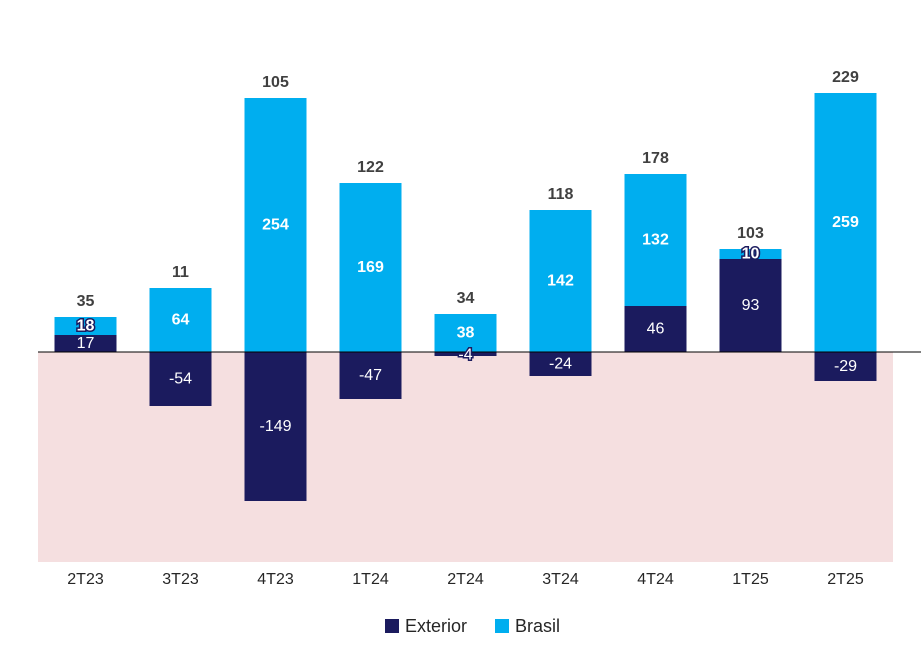 This screenshot has height=653, width=921. What do you see at coordinates (472, 626) in the screenshot?
I see `legend: Exterior Brasil` at bounding box center [472, 626].